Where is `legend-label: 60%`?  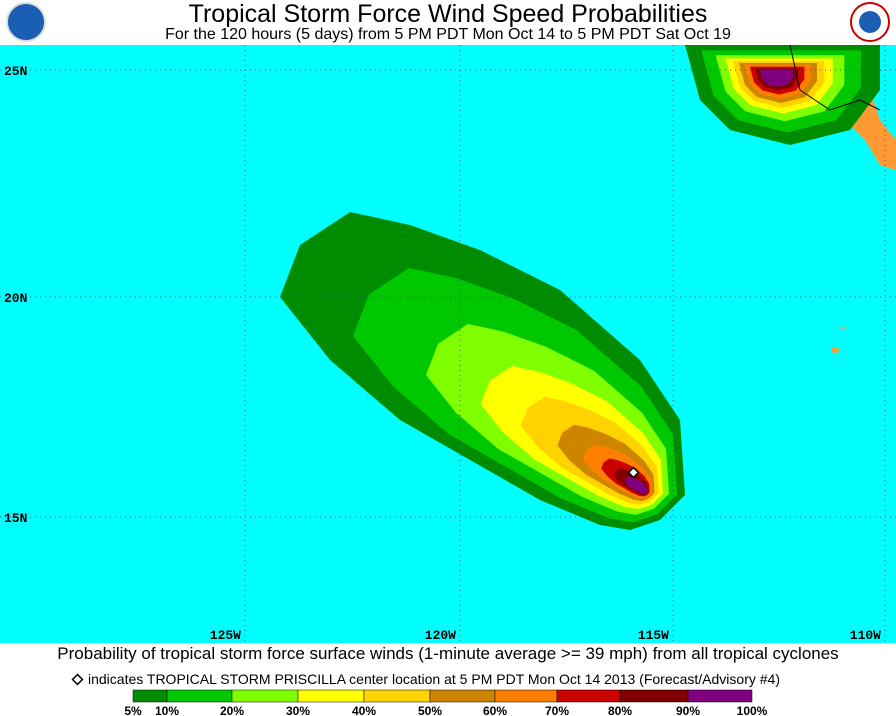
legend-label: 60% is located at coordinates (495, 710).